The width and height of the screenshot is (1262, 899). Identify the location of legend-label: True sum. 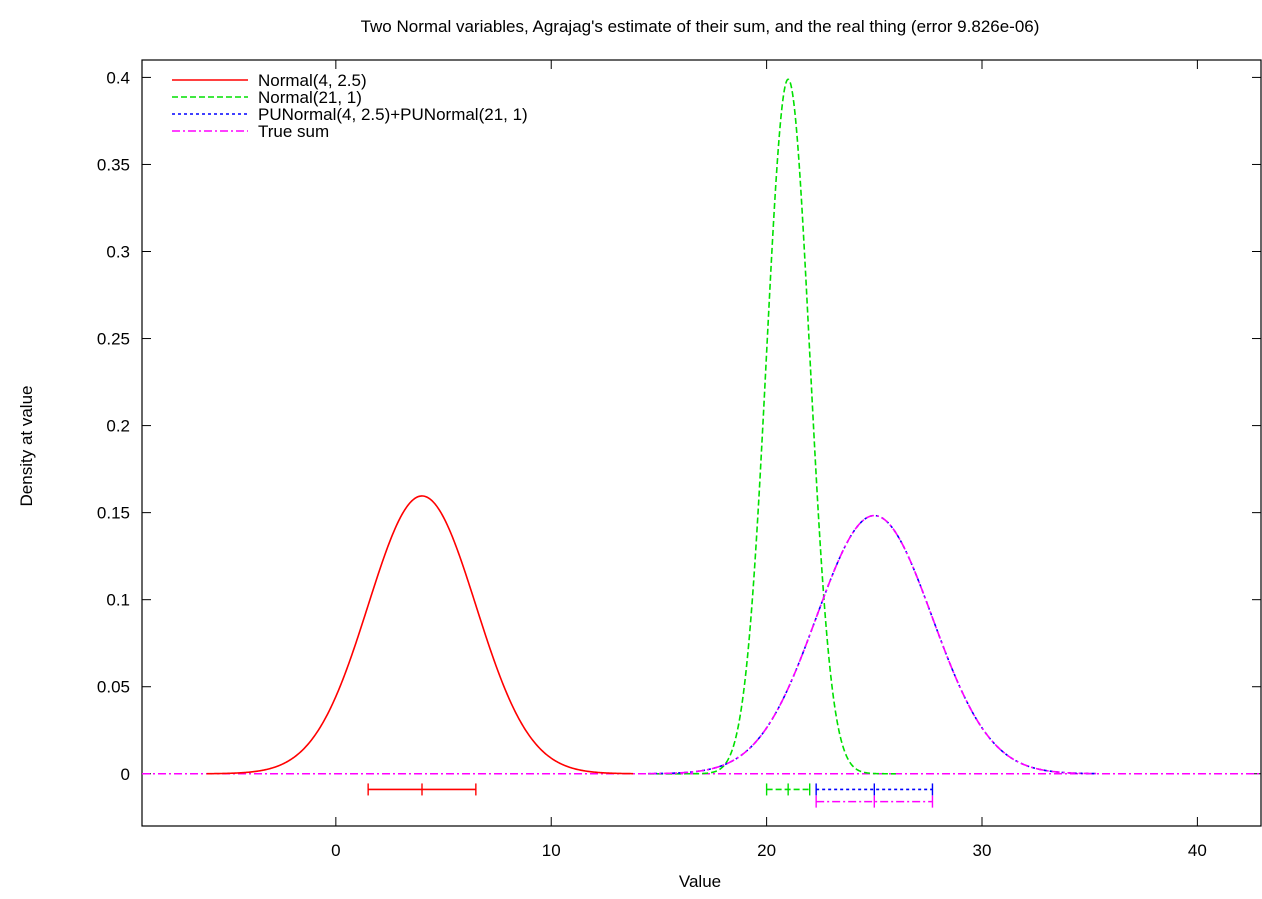
(293, 131).